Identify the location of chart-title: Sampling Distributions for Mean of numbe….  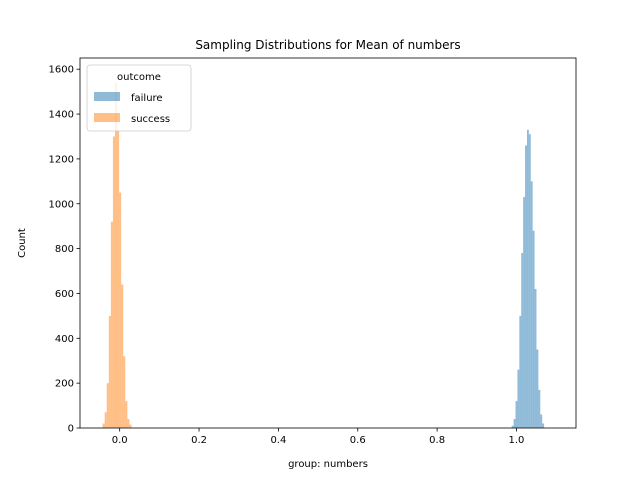
(327, 45).